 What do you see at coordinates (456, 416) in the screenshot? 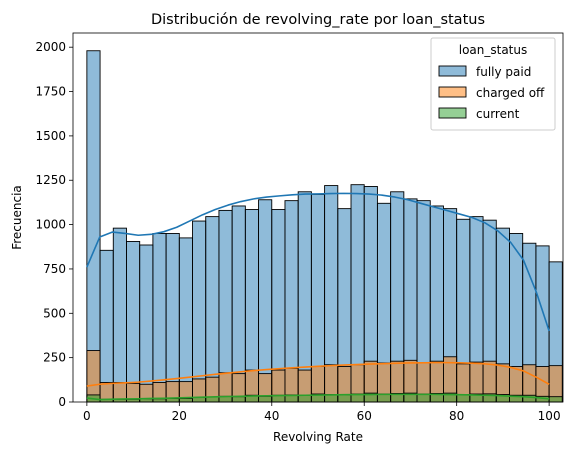
I see `x-tick-label: 80` at bounding box center [456, 416].